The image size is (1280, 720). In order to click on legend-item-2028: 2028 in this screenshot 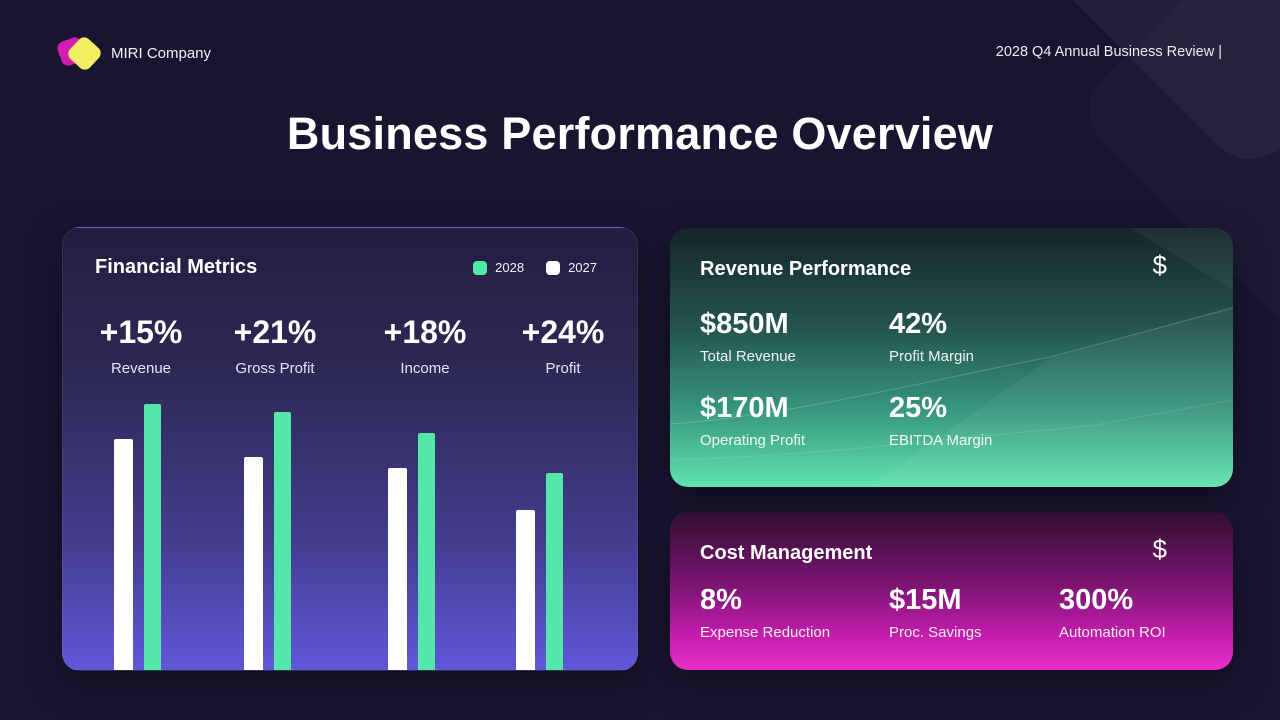, I will do `click(498, 267)`.